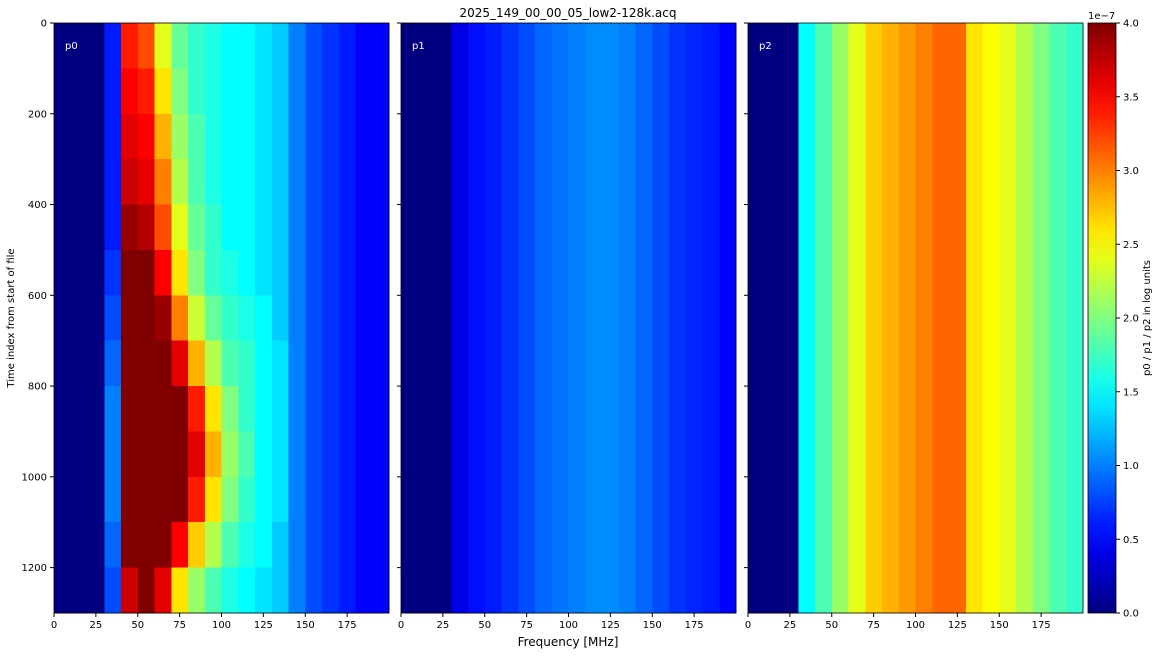 Image resolution: width=1160 pixels, height=660 pixels. I want to click on colorbar-tick-label: 1.0, so click(1131, 466).